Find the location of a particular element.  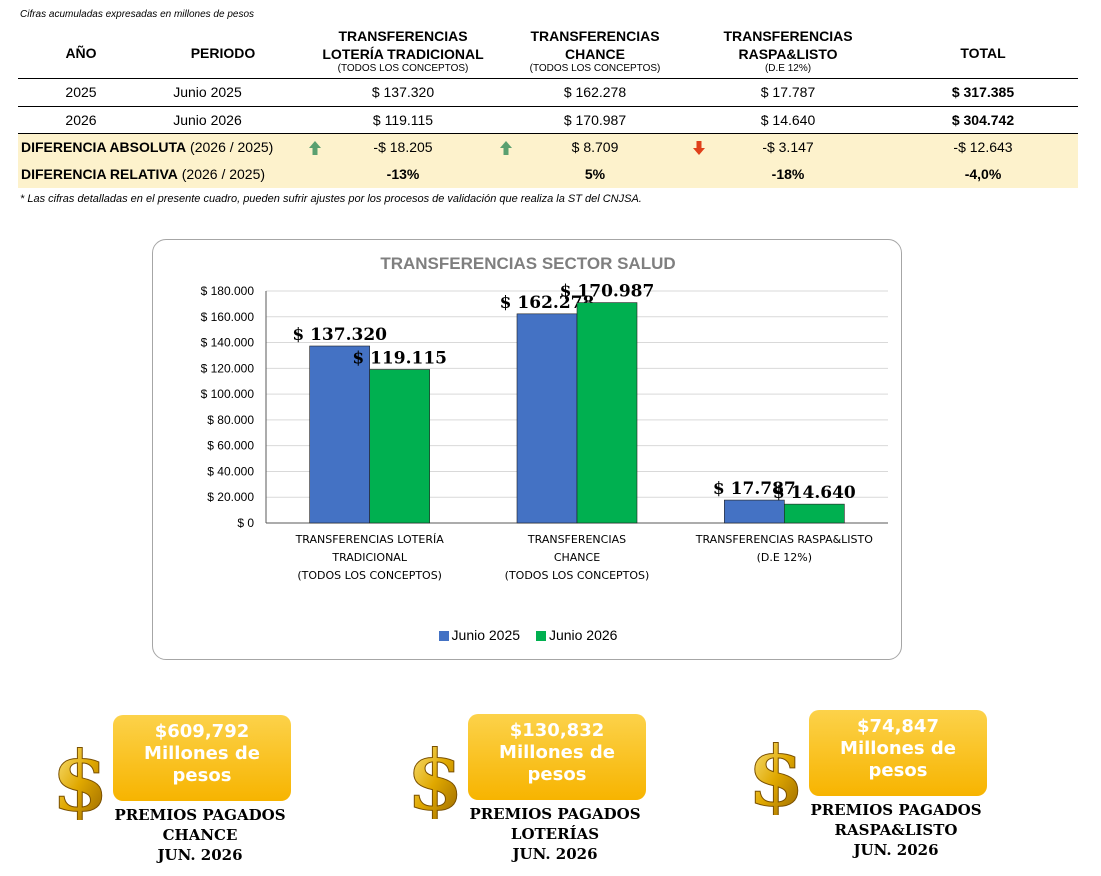

prize-amount: $130,832 is located at coordinates (557, 730).